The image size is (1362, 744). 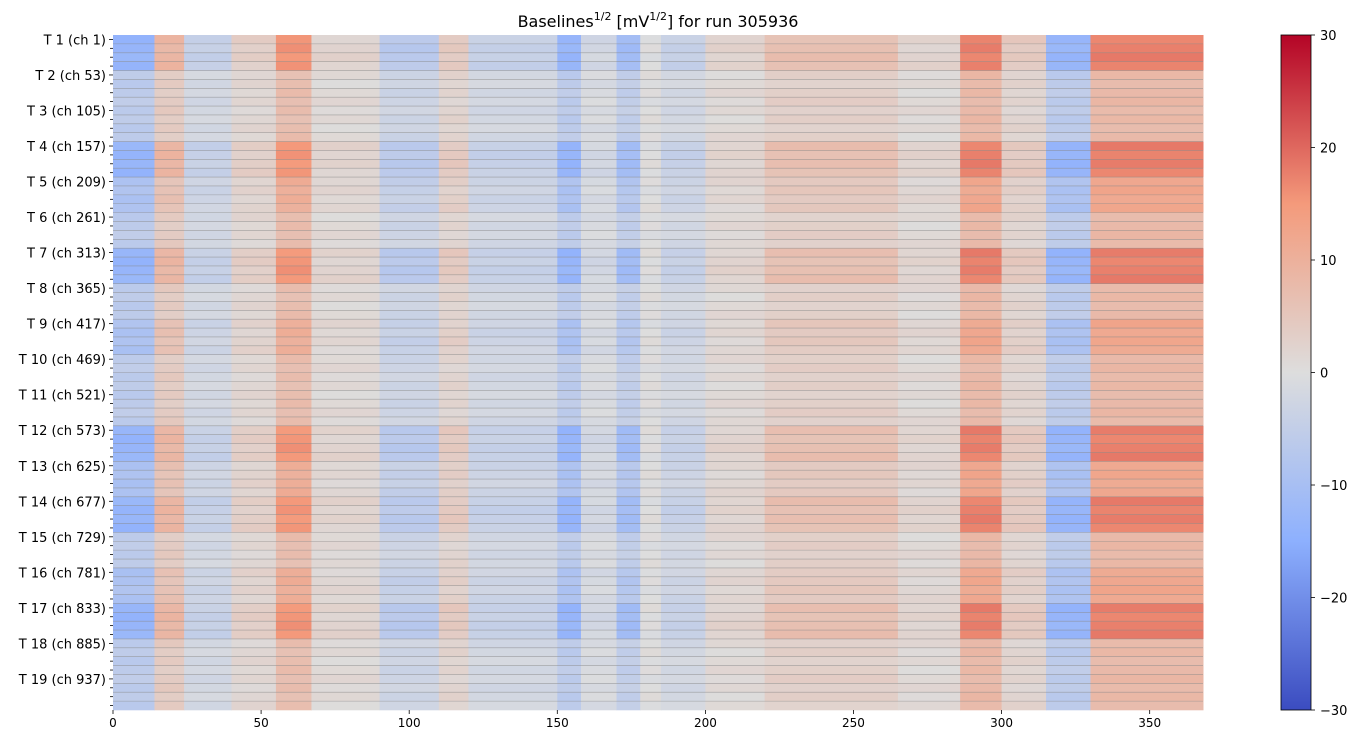 I want to click on y-tick-label: T 1 (ch 1), so click(x=74, y=40).